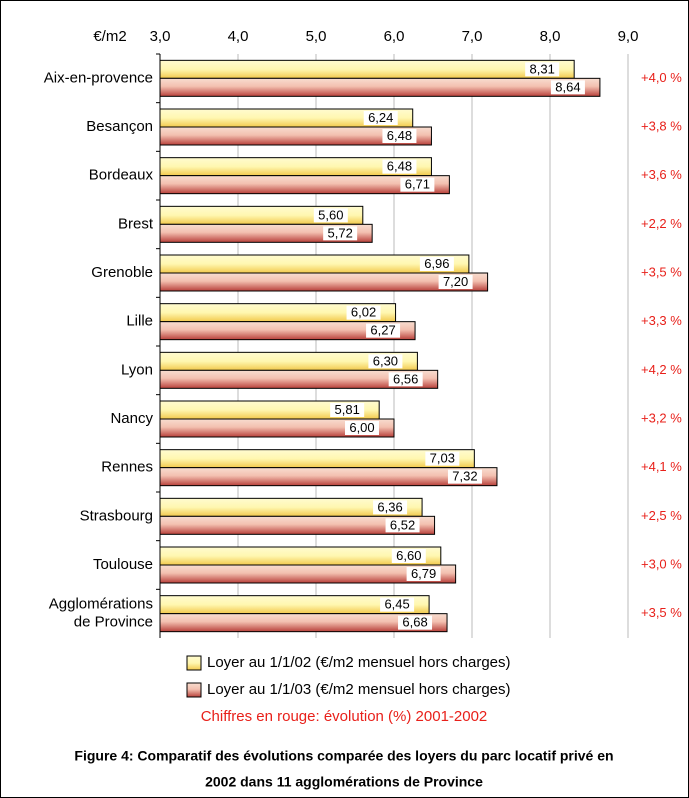 The height and width of the screenshot is (798, 689). I want to click on x-tick-label: 6,0, so click(394, 36).